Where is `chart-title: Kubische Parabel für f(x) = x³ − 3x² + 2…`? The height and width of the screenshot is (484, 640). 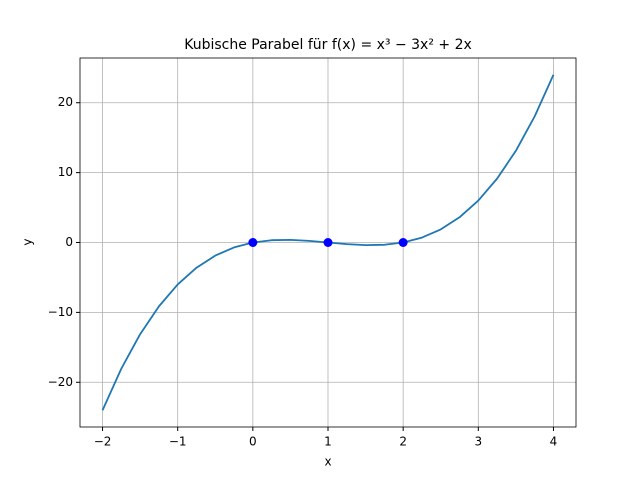
chart-title: Kubische Parabel für f(x) = x³ − 3x² + 2… is located at coordinates (328, 45).